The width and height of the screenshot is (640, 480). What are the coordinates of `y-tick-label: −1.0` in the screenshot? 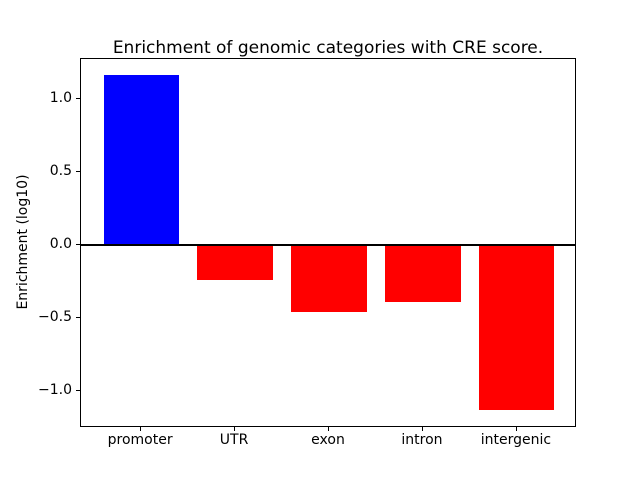 It's located at (55, 390).